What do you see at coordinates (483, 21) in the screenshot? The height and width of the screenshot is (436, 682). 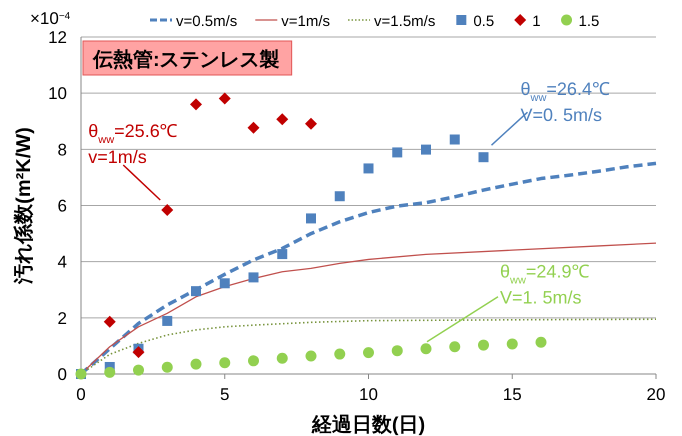 I see `legend-label: 0.5` at bounding box center [483, 21].